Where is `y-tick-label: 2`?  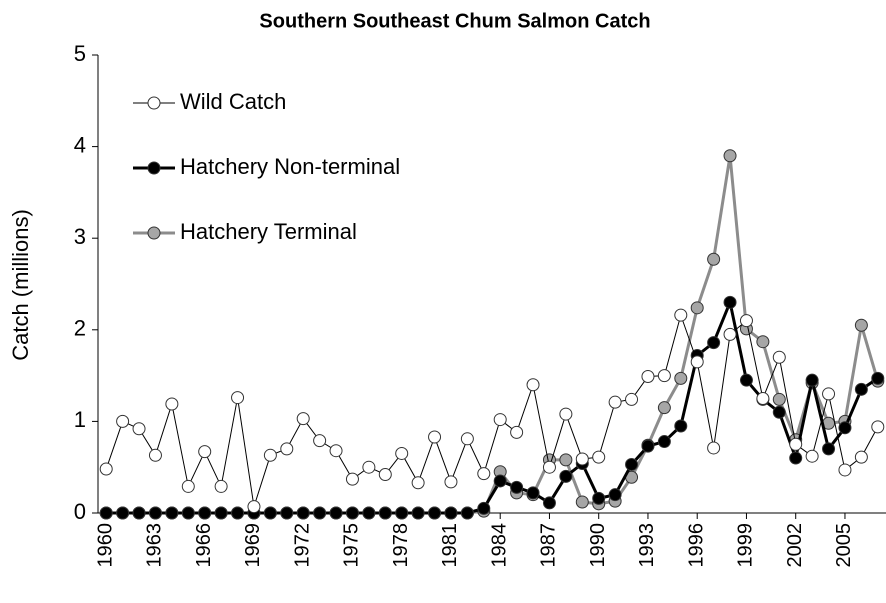
y-tick-label: 2 is located at coordinates (80, 328).